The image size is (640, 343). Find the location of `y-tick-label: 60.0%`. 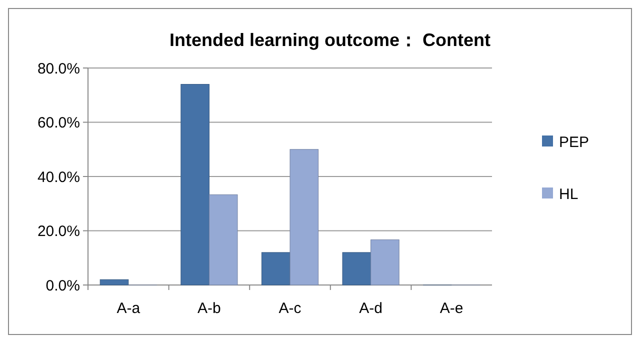

y-tick-label: 60.0% is located at coordinates (58, 123).